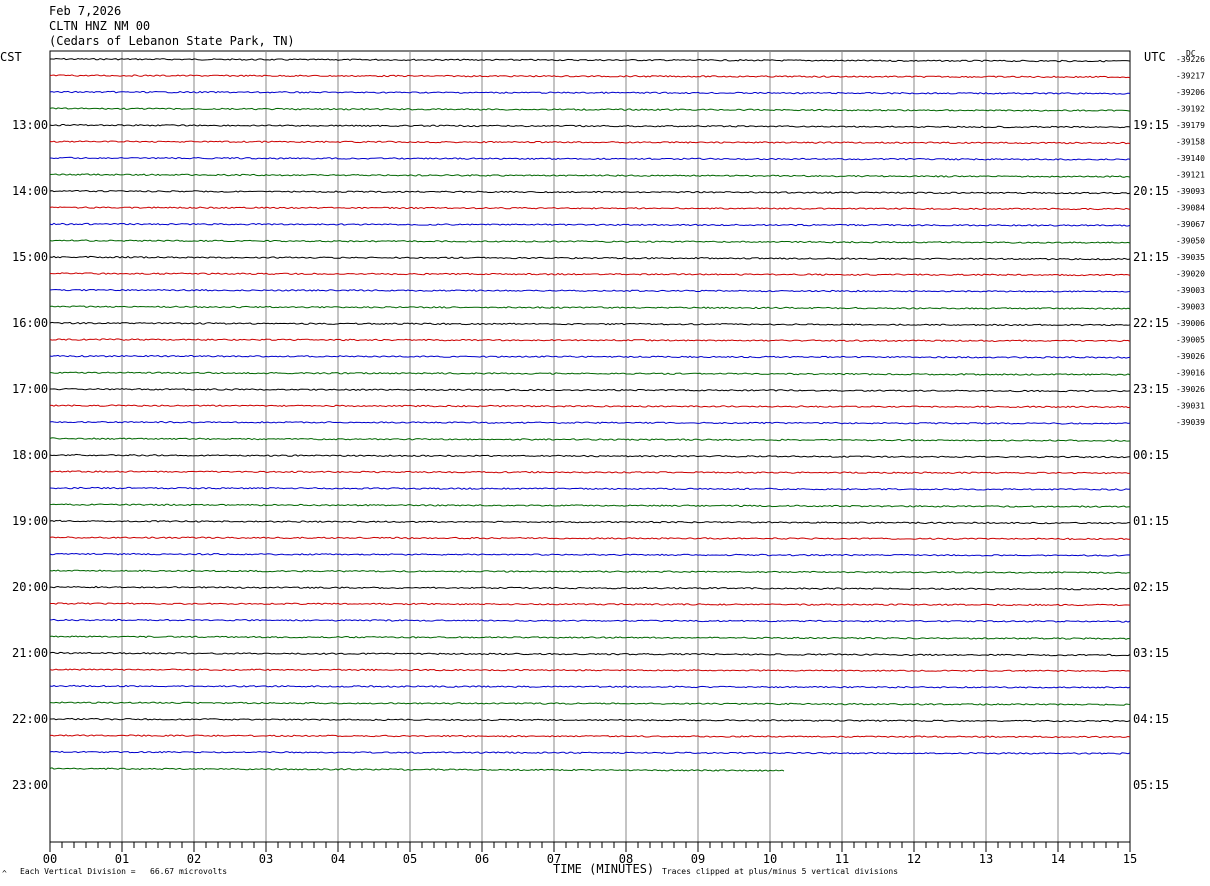 The width and height of the screenshot is (1210, 886). Describe the element at coordinates (590, 846) in the screenshot. I see `x-axis-ticks` at that location.